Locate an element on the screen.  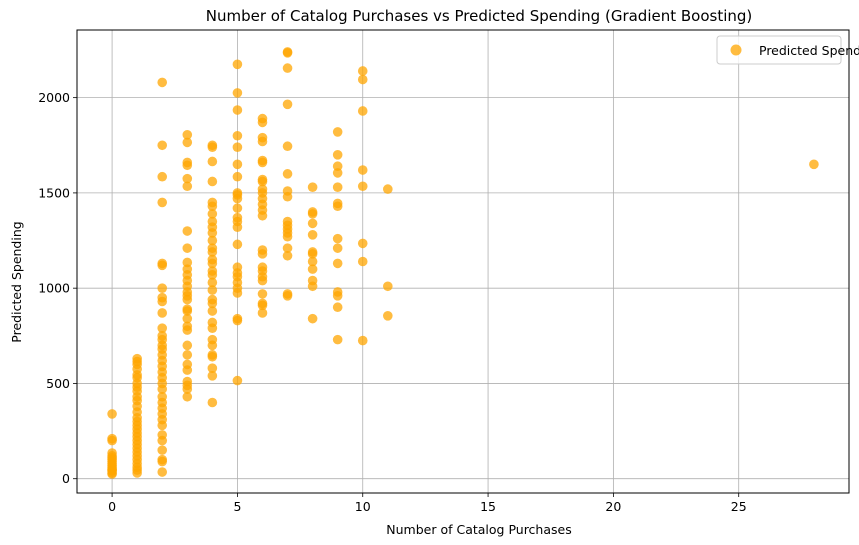
legend: Predicted Spending is located at coordinates (787, 50).